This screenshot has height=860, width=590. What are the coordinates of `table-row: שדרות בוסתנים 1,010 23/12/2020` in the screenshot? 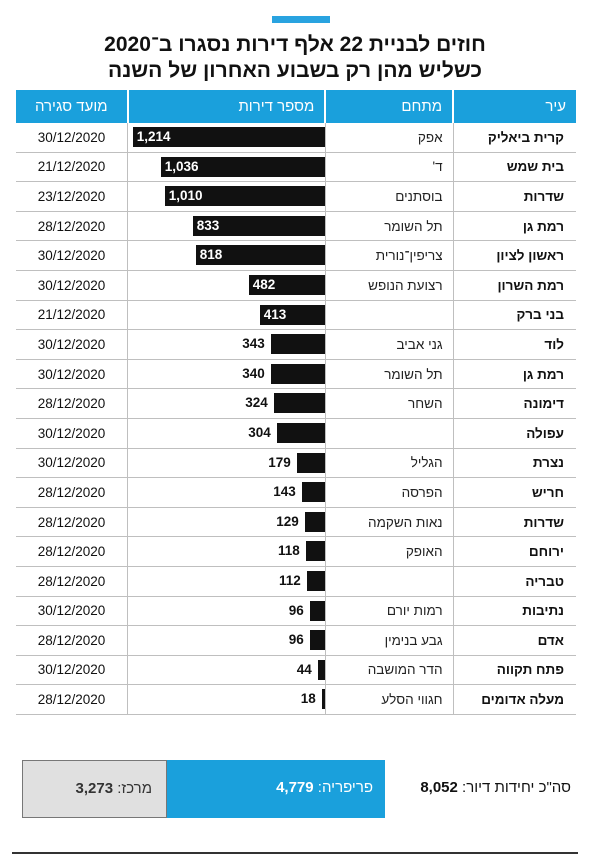 It's located at (296, 196).